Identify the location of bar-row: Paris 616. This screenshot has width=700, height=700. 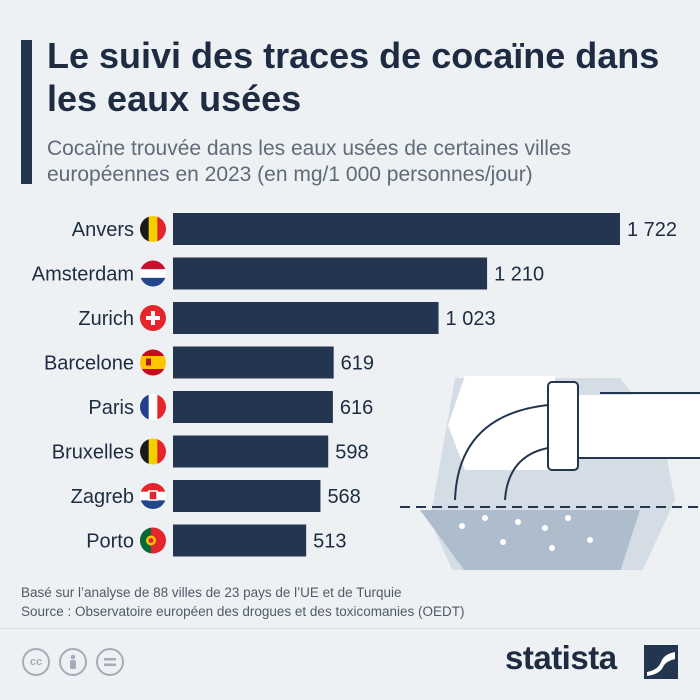
(230, 407).